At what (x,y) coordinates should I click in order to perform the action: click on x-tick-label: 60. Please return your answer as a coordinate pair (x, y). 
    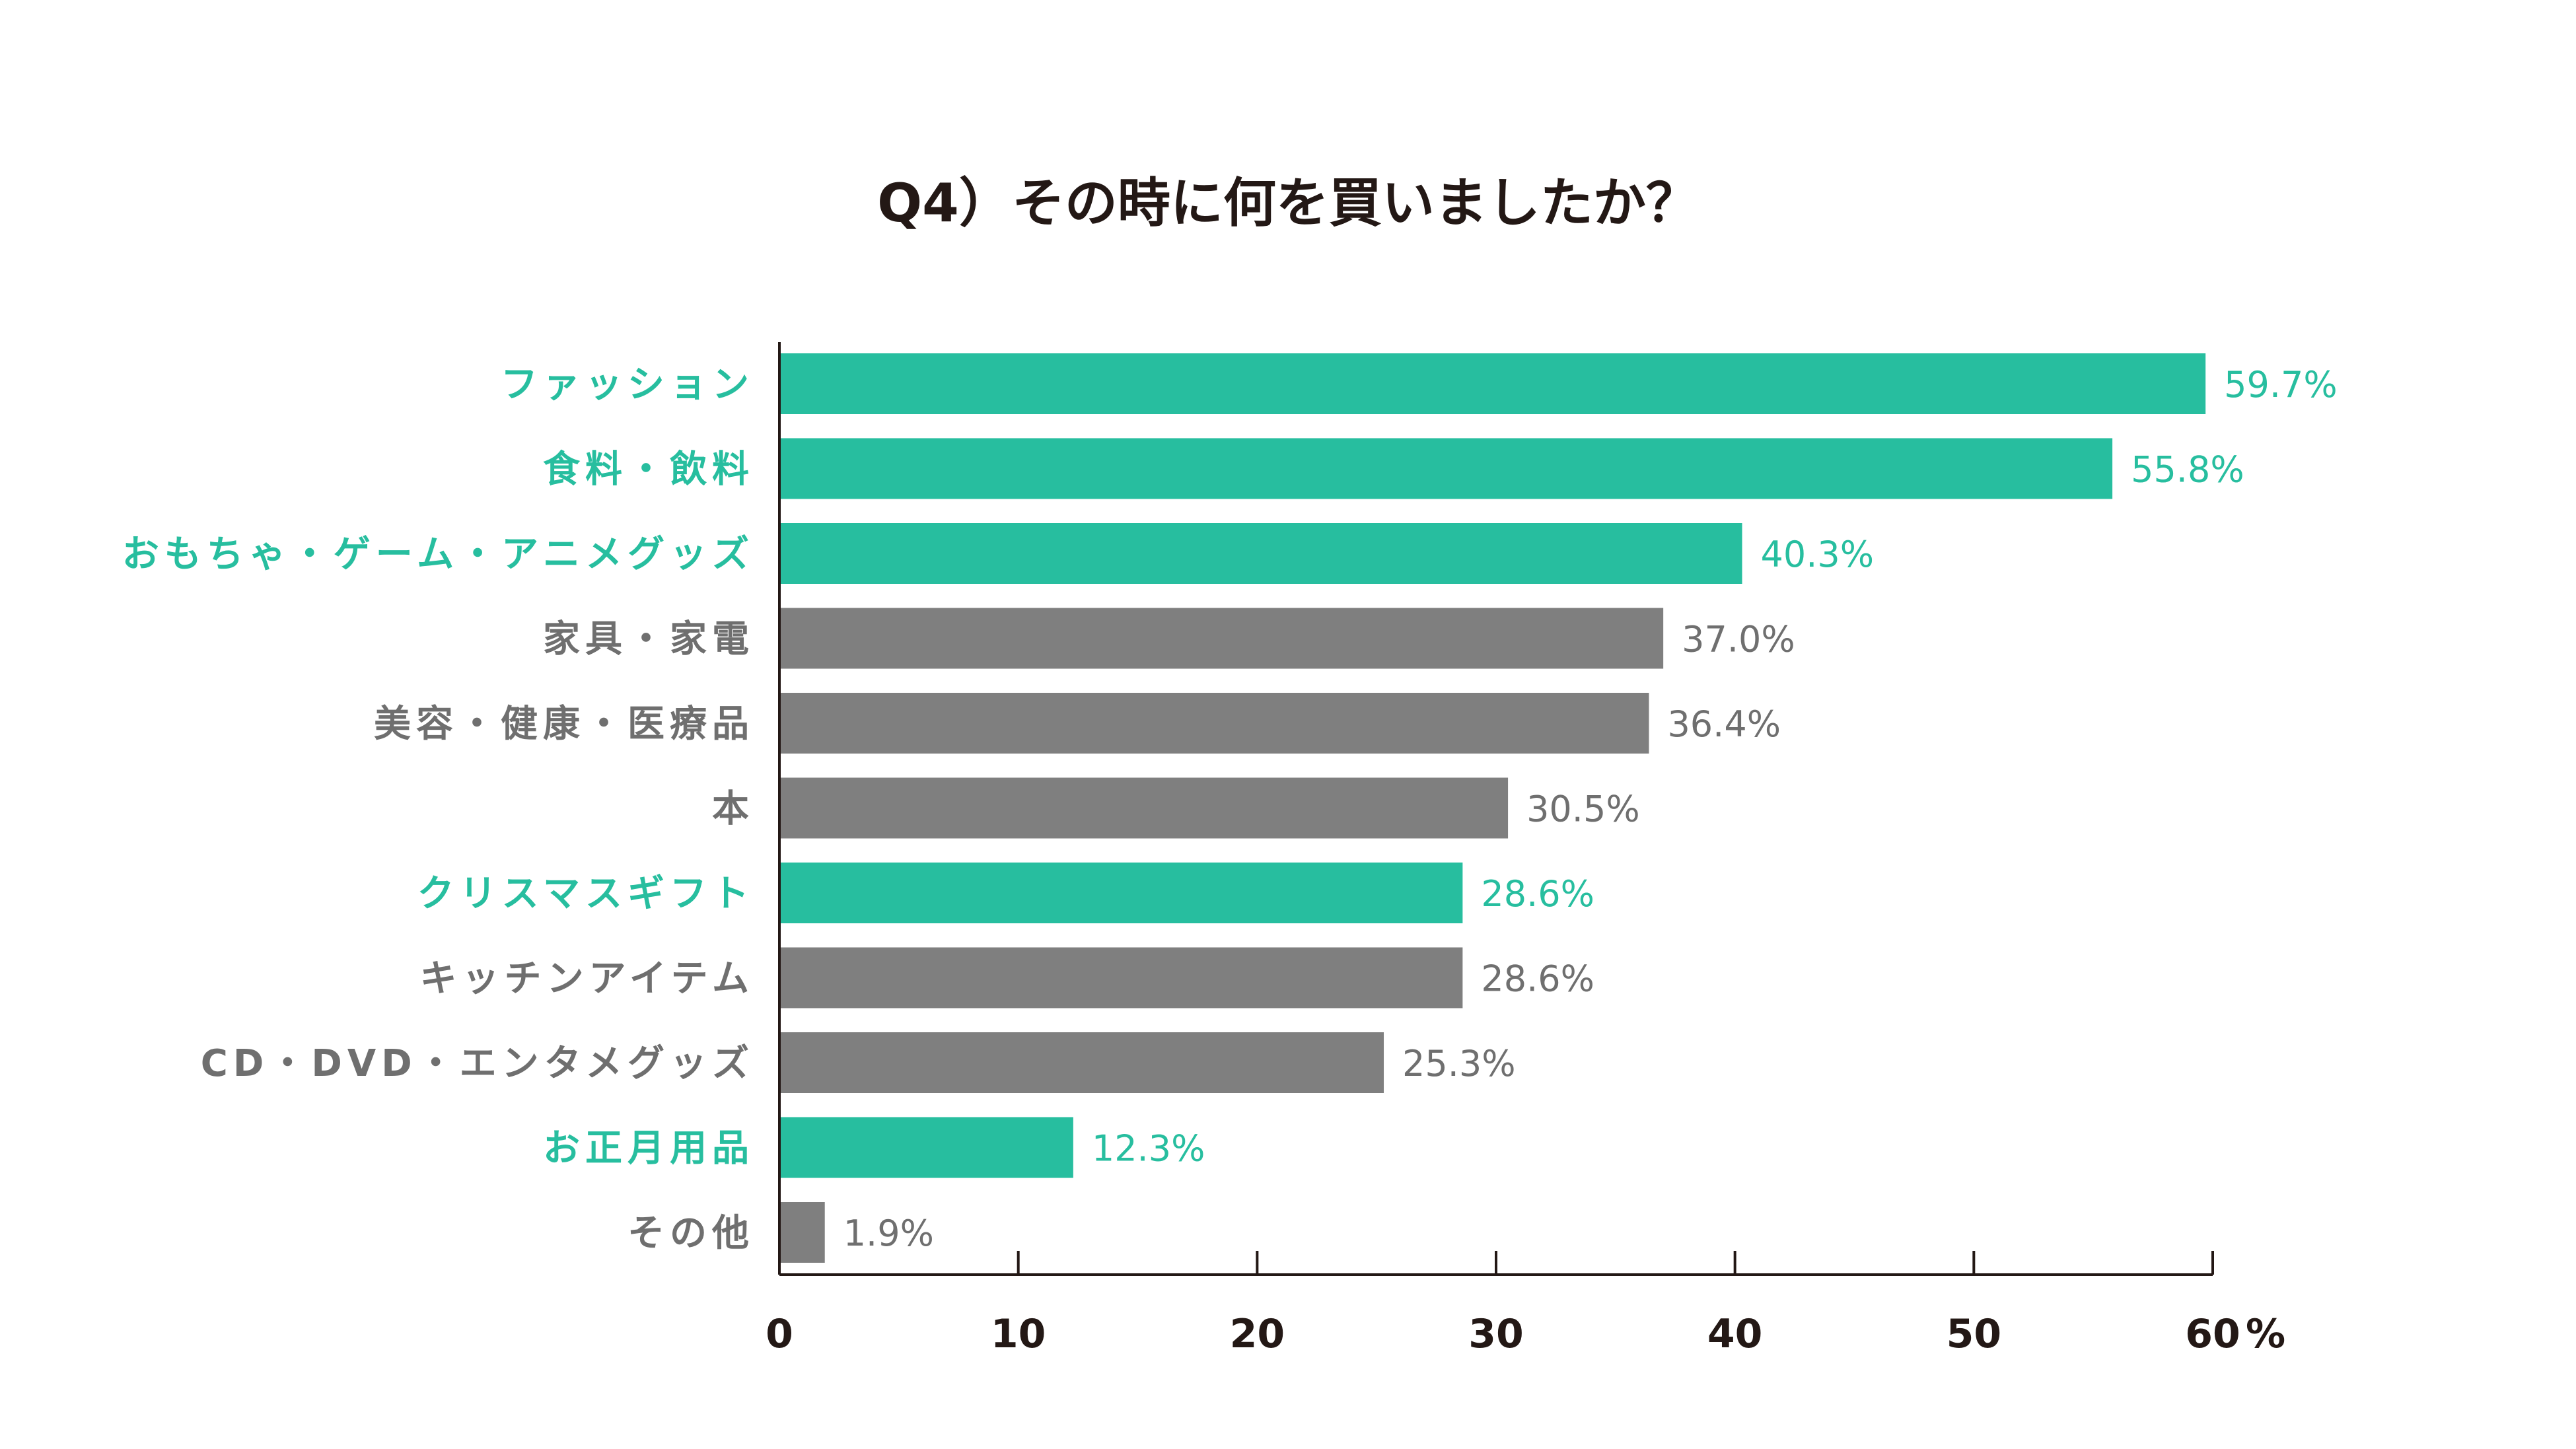
    Looking at the image, I should click on (2213, 1334).